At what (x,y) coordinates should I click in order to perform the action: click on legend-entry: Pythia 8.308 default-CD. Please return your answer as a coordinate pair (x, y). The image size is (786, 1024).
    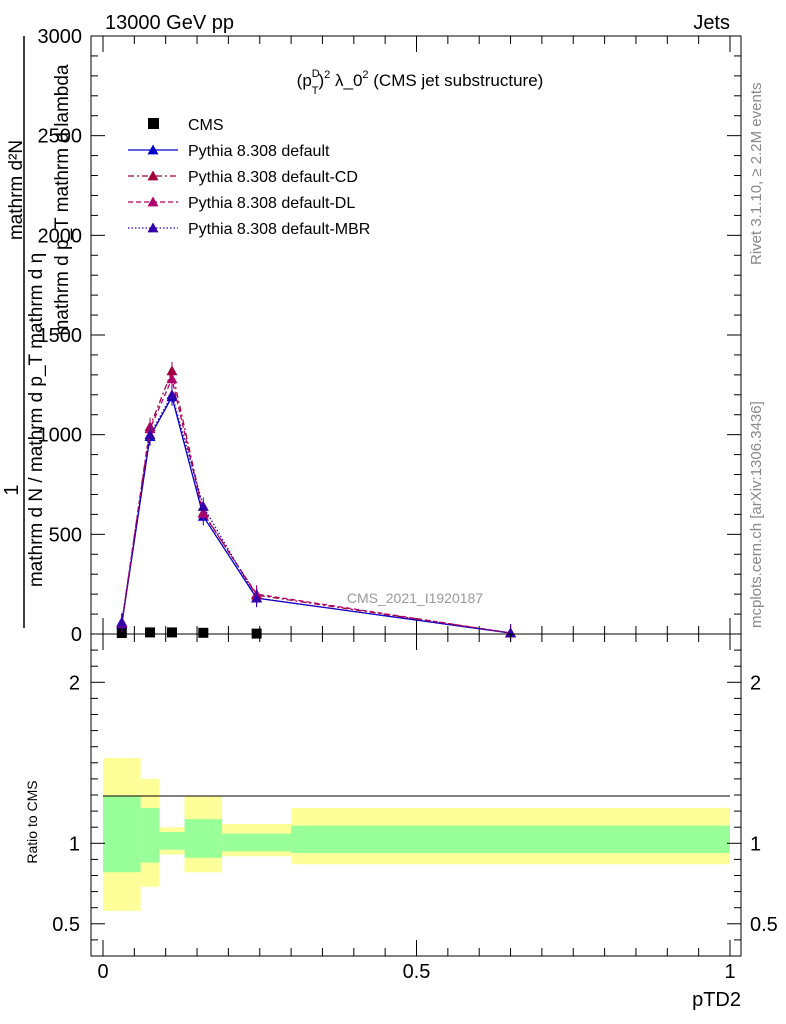
    Looking at the image, I should click on (243, 177).